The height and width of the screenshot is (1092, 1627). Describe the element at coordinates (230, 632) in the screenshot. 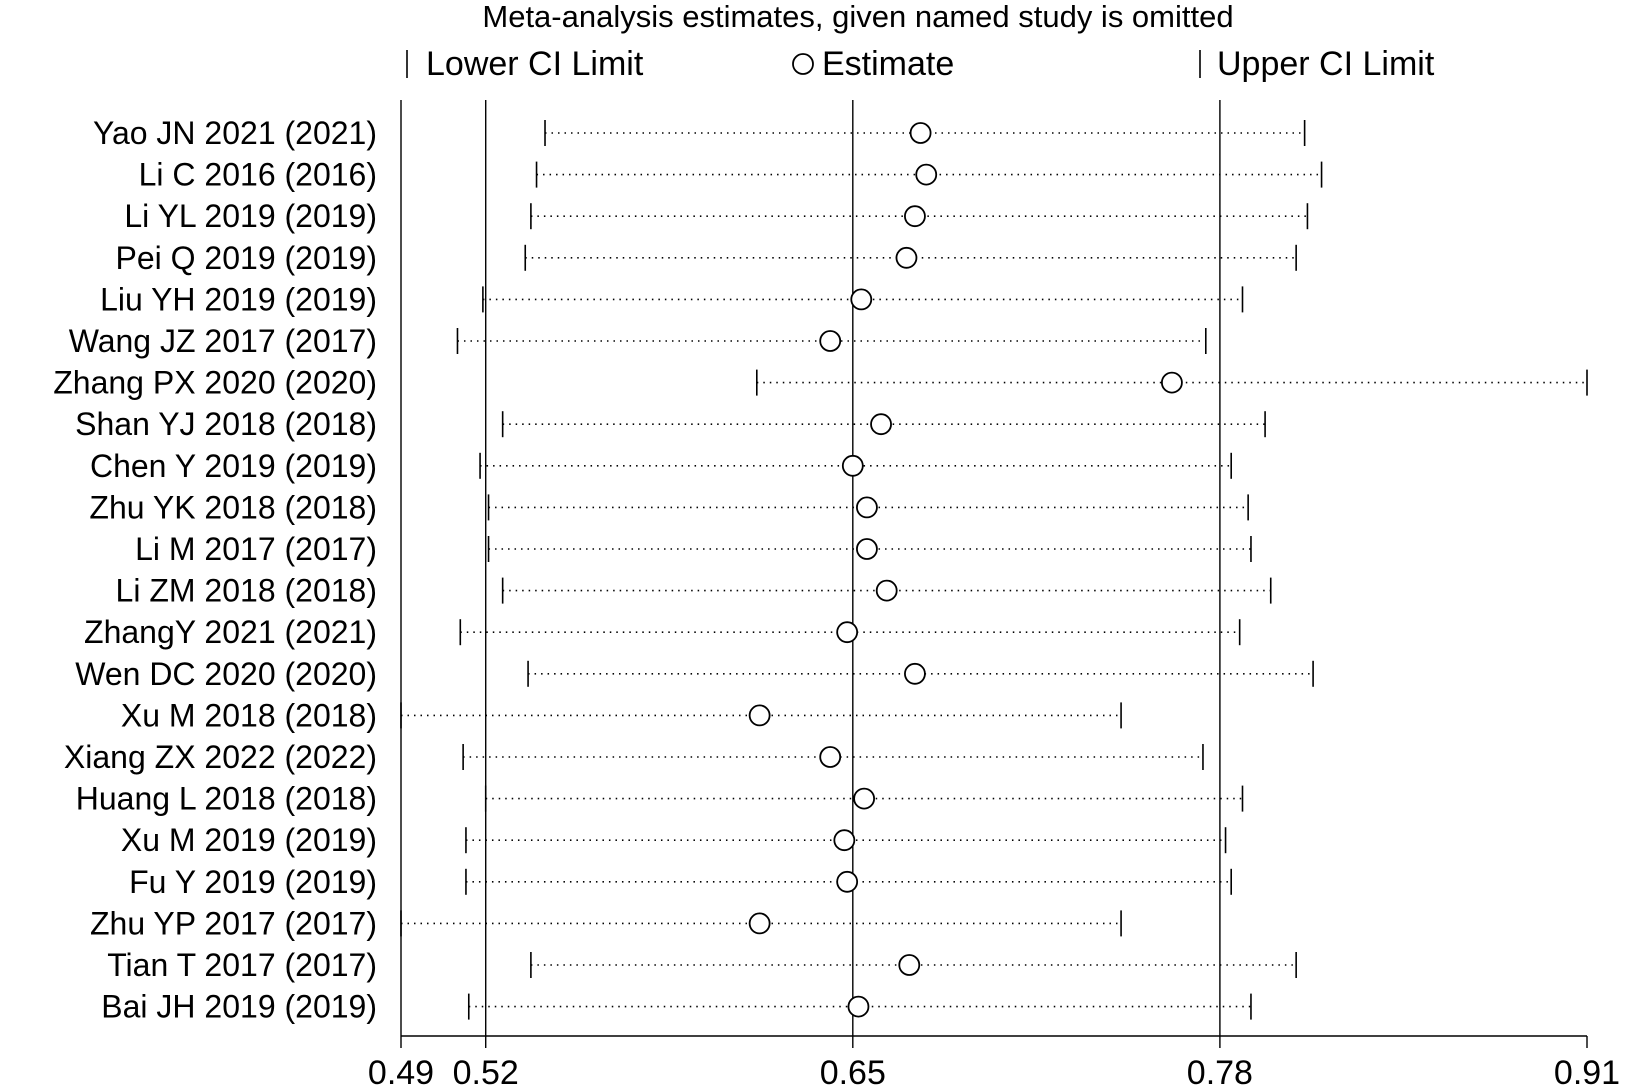

I see `study-label: ZhangY 2021 (2021)` at that location.